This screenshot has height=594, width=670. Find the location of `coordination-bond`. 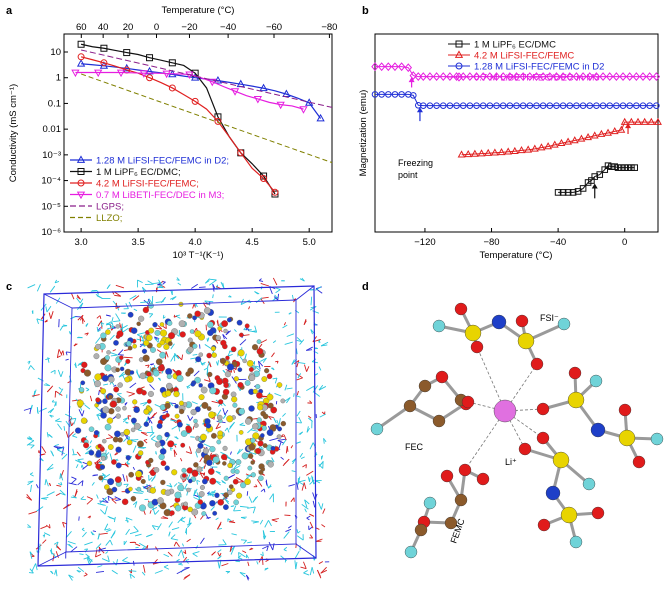

coordination-bond is located at coordinates (521, 387).